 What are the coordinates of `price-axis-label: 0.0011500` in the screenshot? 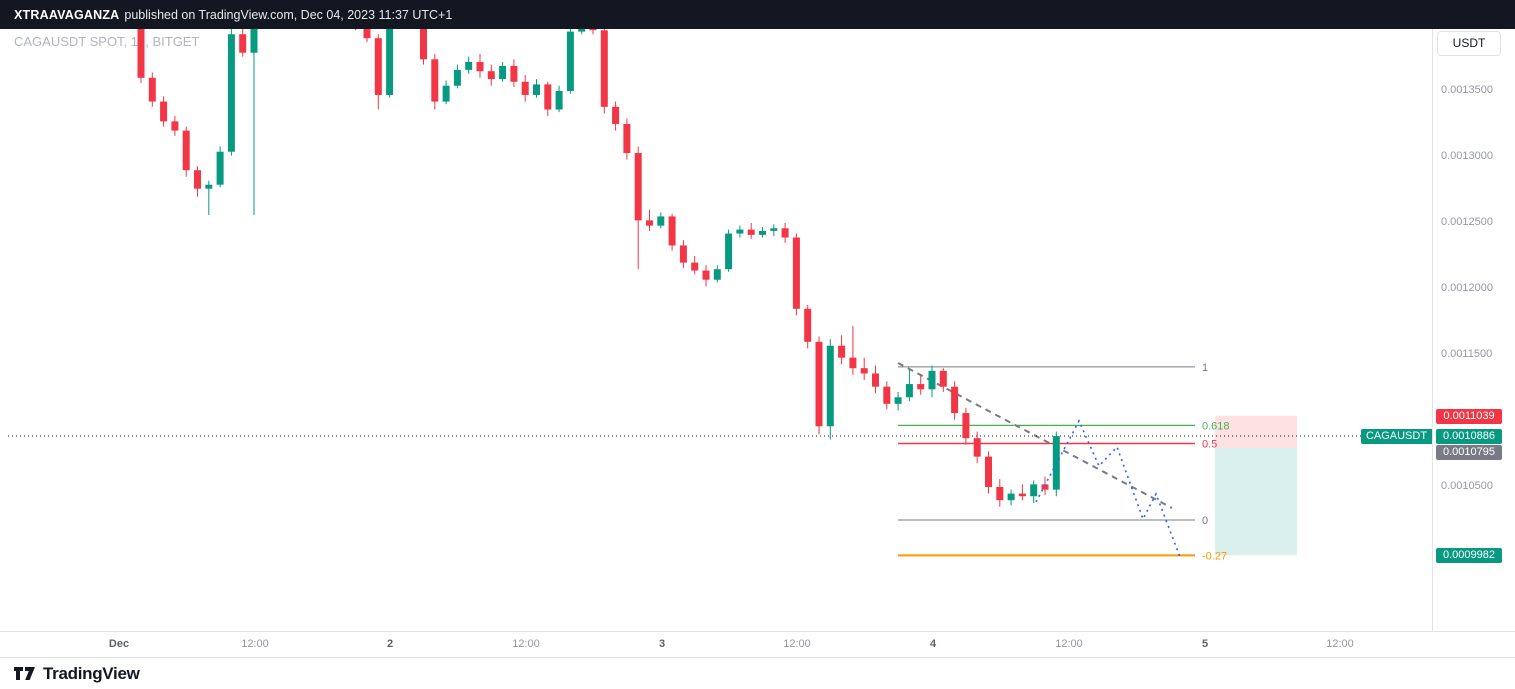 It's located at (1467, 354).